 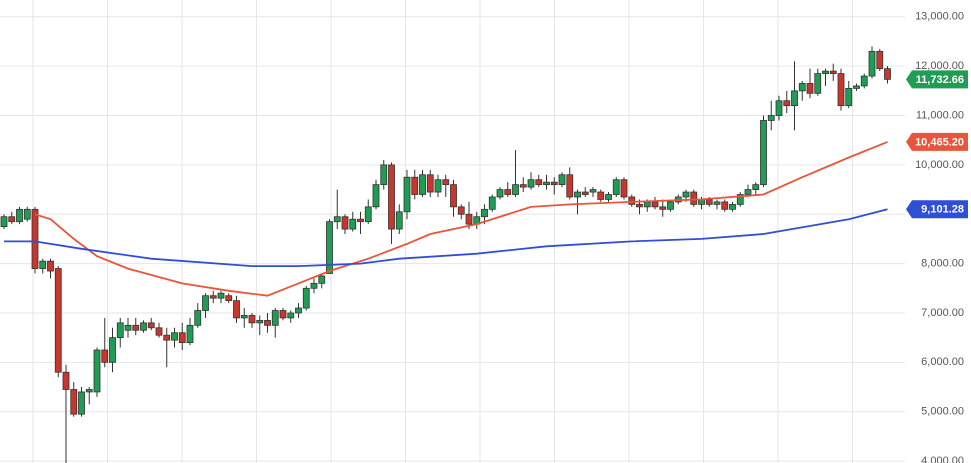 I want to click on y-tick-label: 13,000.00, so click(x=939, y=17).